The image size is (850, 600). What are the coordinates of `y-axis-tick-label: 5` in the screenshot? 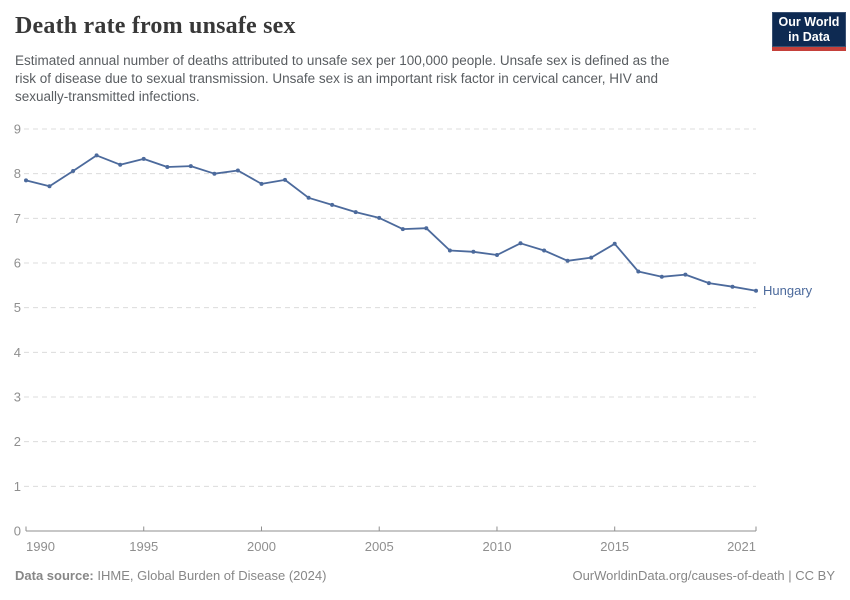 It's located at (17, 307).